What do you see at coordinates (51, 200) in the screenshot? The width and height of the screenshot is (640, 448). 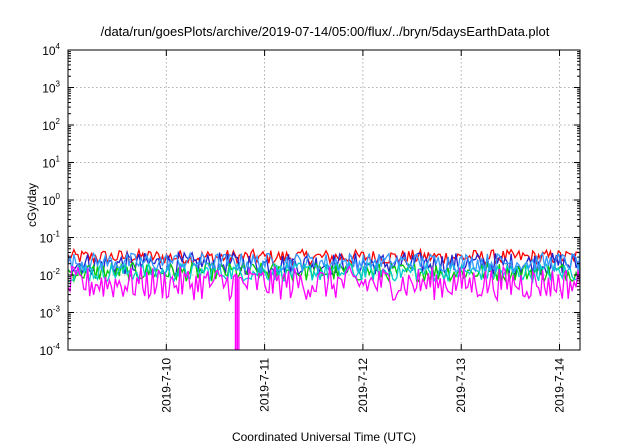 I see `y-tick-label: 10⁰` at bounding box center [51, 200].